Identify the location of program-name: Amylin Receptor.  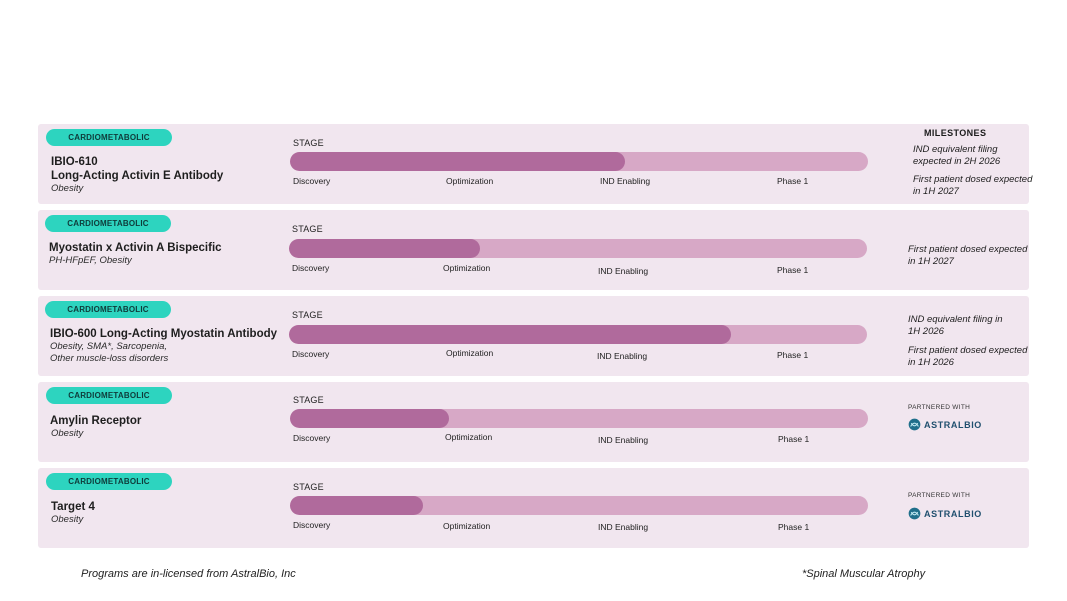
(96, 421).